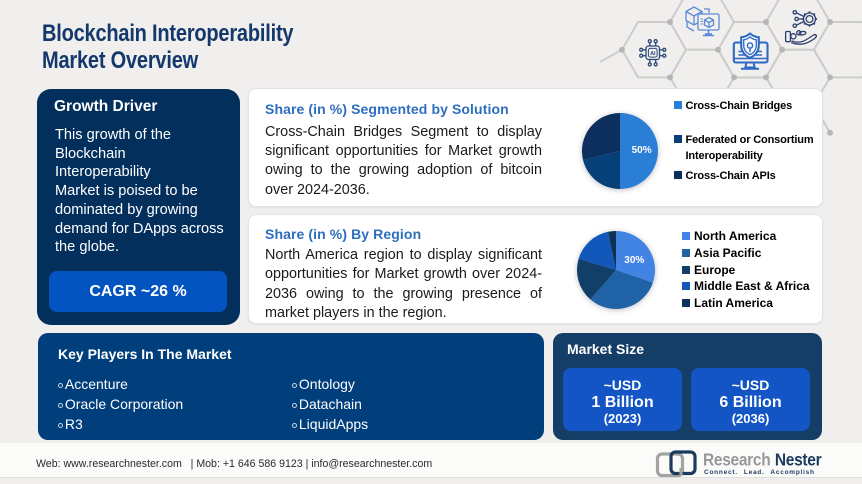 This screenshot has height=484, width=862. What do you see at coordinates (653, 54) in the screenshot?
I see `svg-text: AI` at bounding box center [653, 54].